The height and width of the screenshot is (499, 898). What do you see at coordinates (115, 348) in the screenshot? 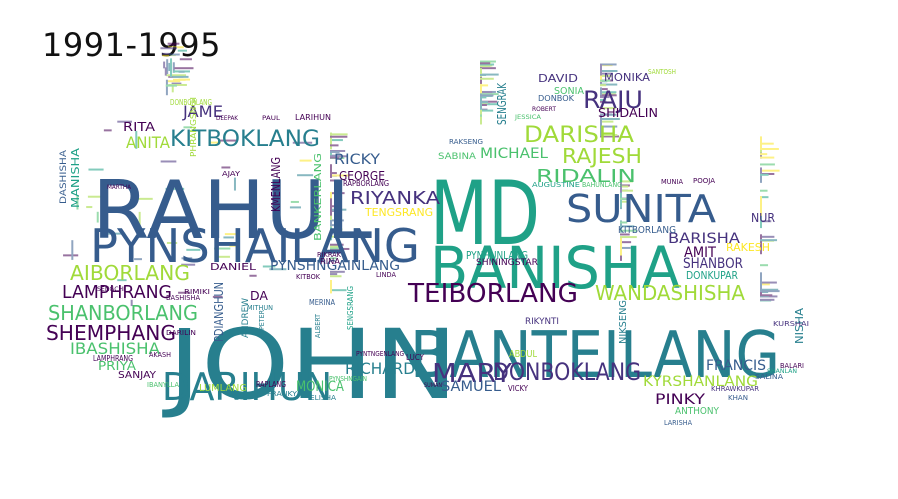
I see `word-ibashisha: IBASHISHA` at bounding box center [115, 348].